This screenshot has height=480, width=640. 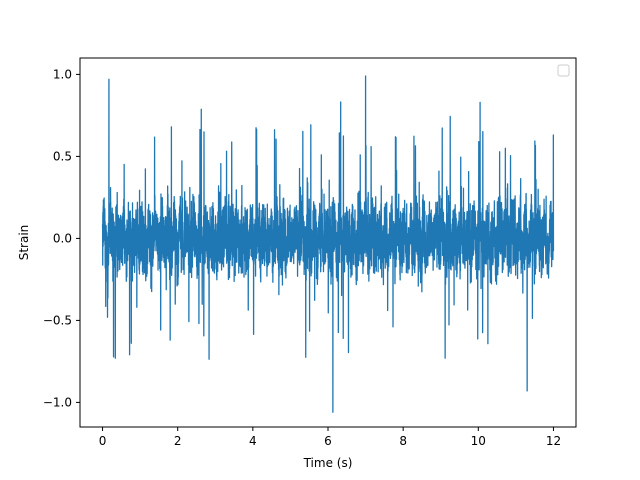 What do you see at coordinates (403, 441) in the screenshot?
I see `x-tick-label: 8` at bounding box center [403, 441].